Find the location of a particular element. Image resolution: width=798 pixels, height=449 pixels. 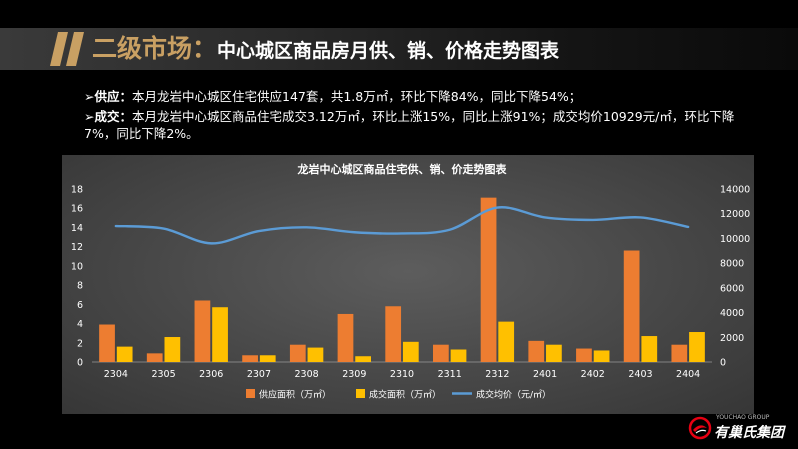

legend-label: 成交均价（元/㎡） is located at coordinates (513, 395).